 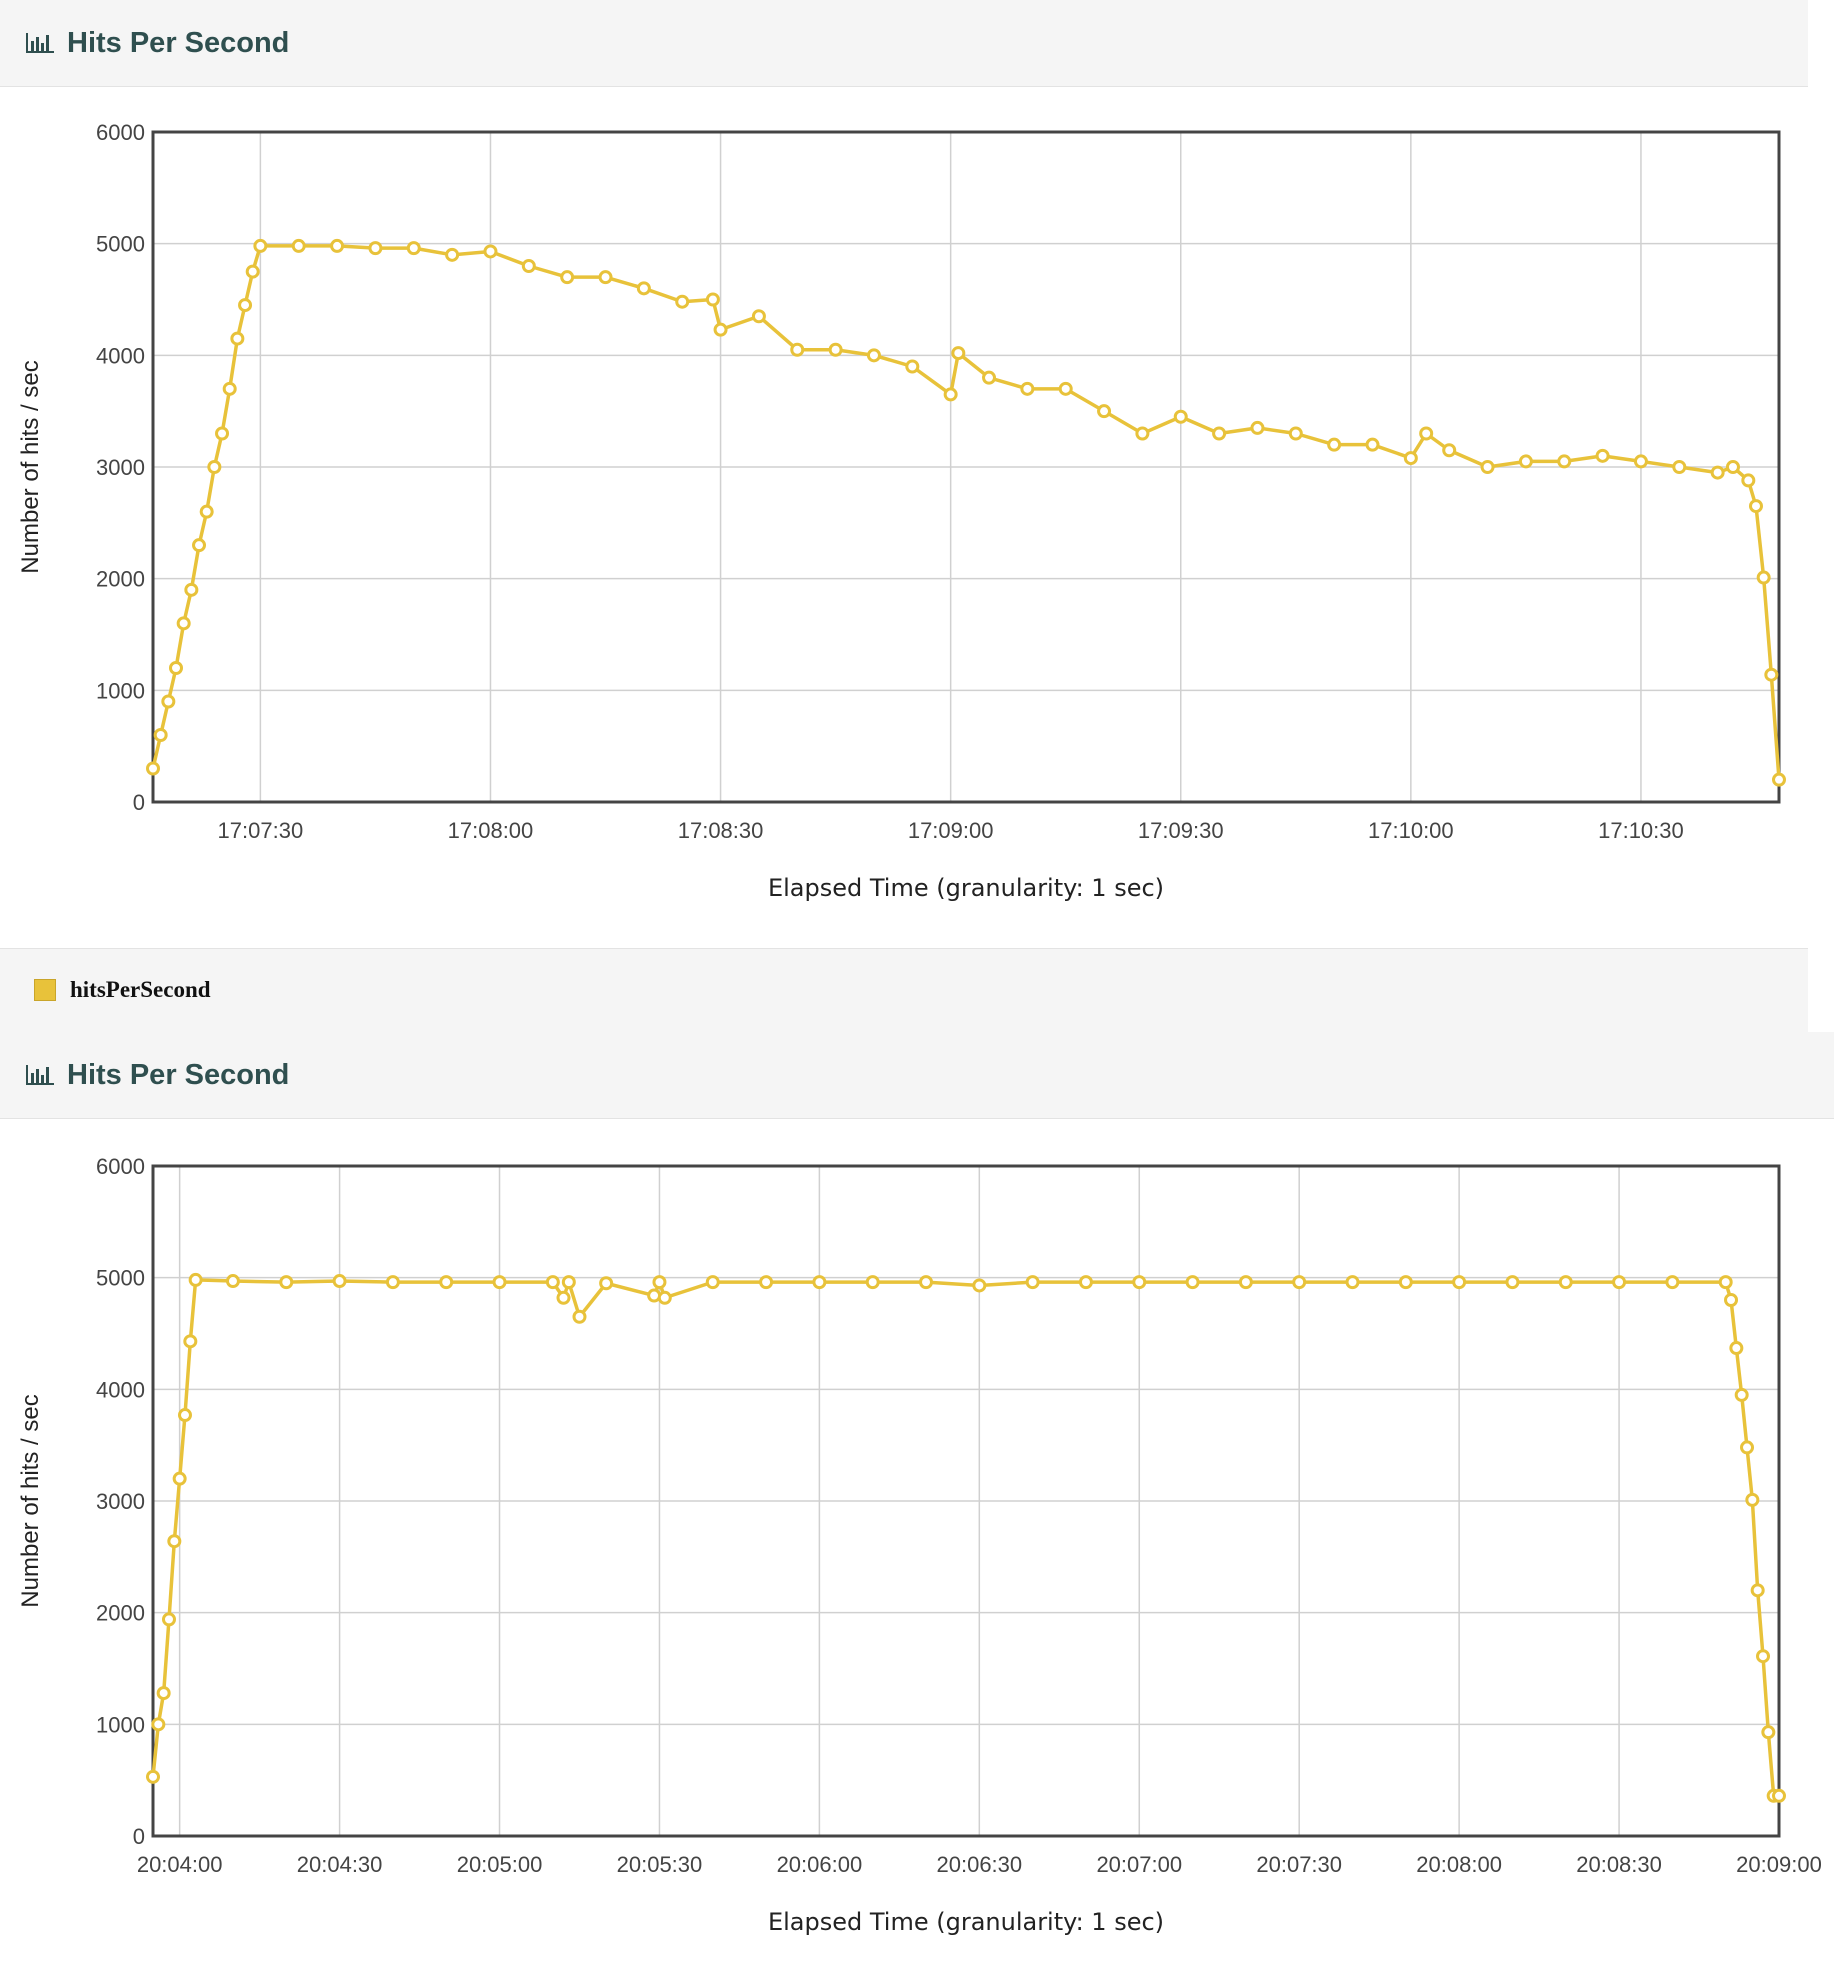 I want to click on x-tick-label: 20:07:00, so click(x=1139, y=1864).